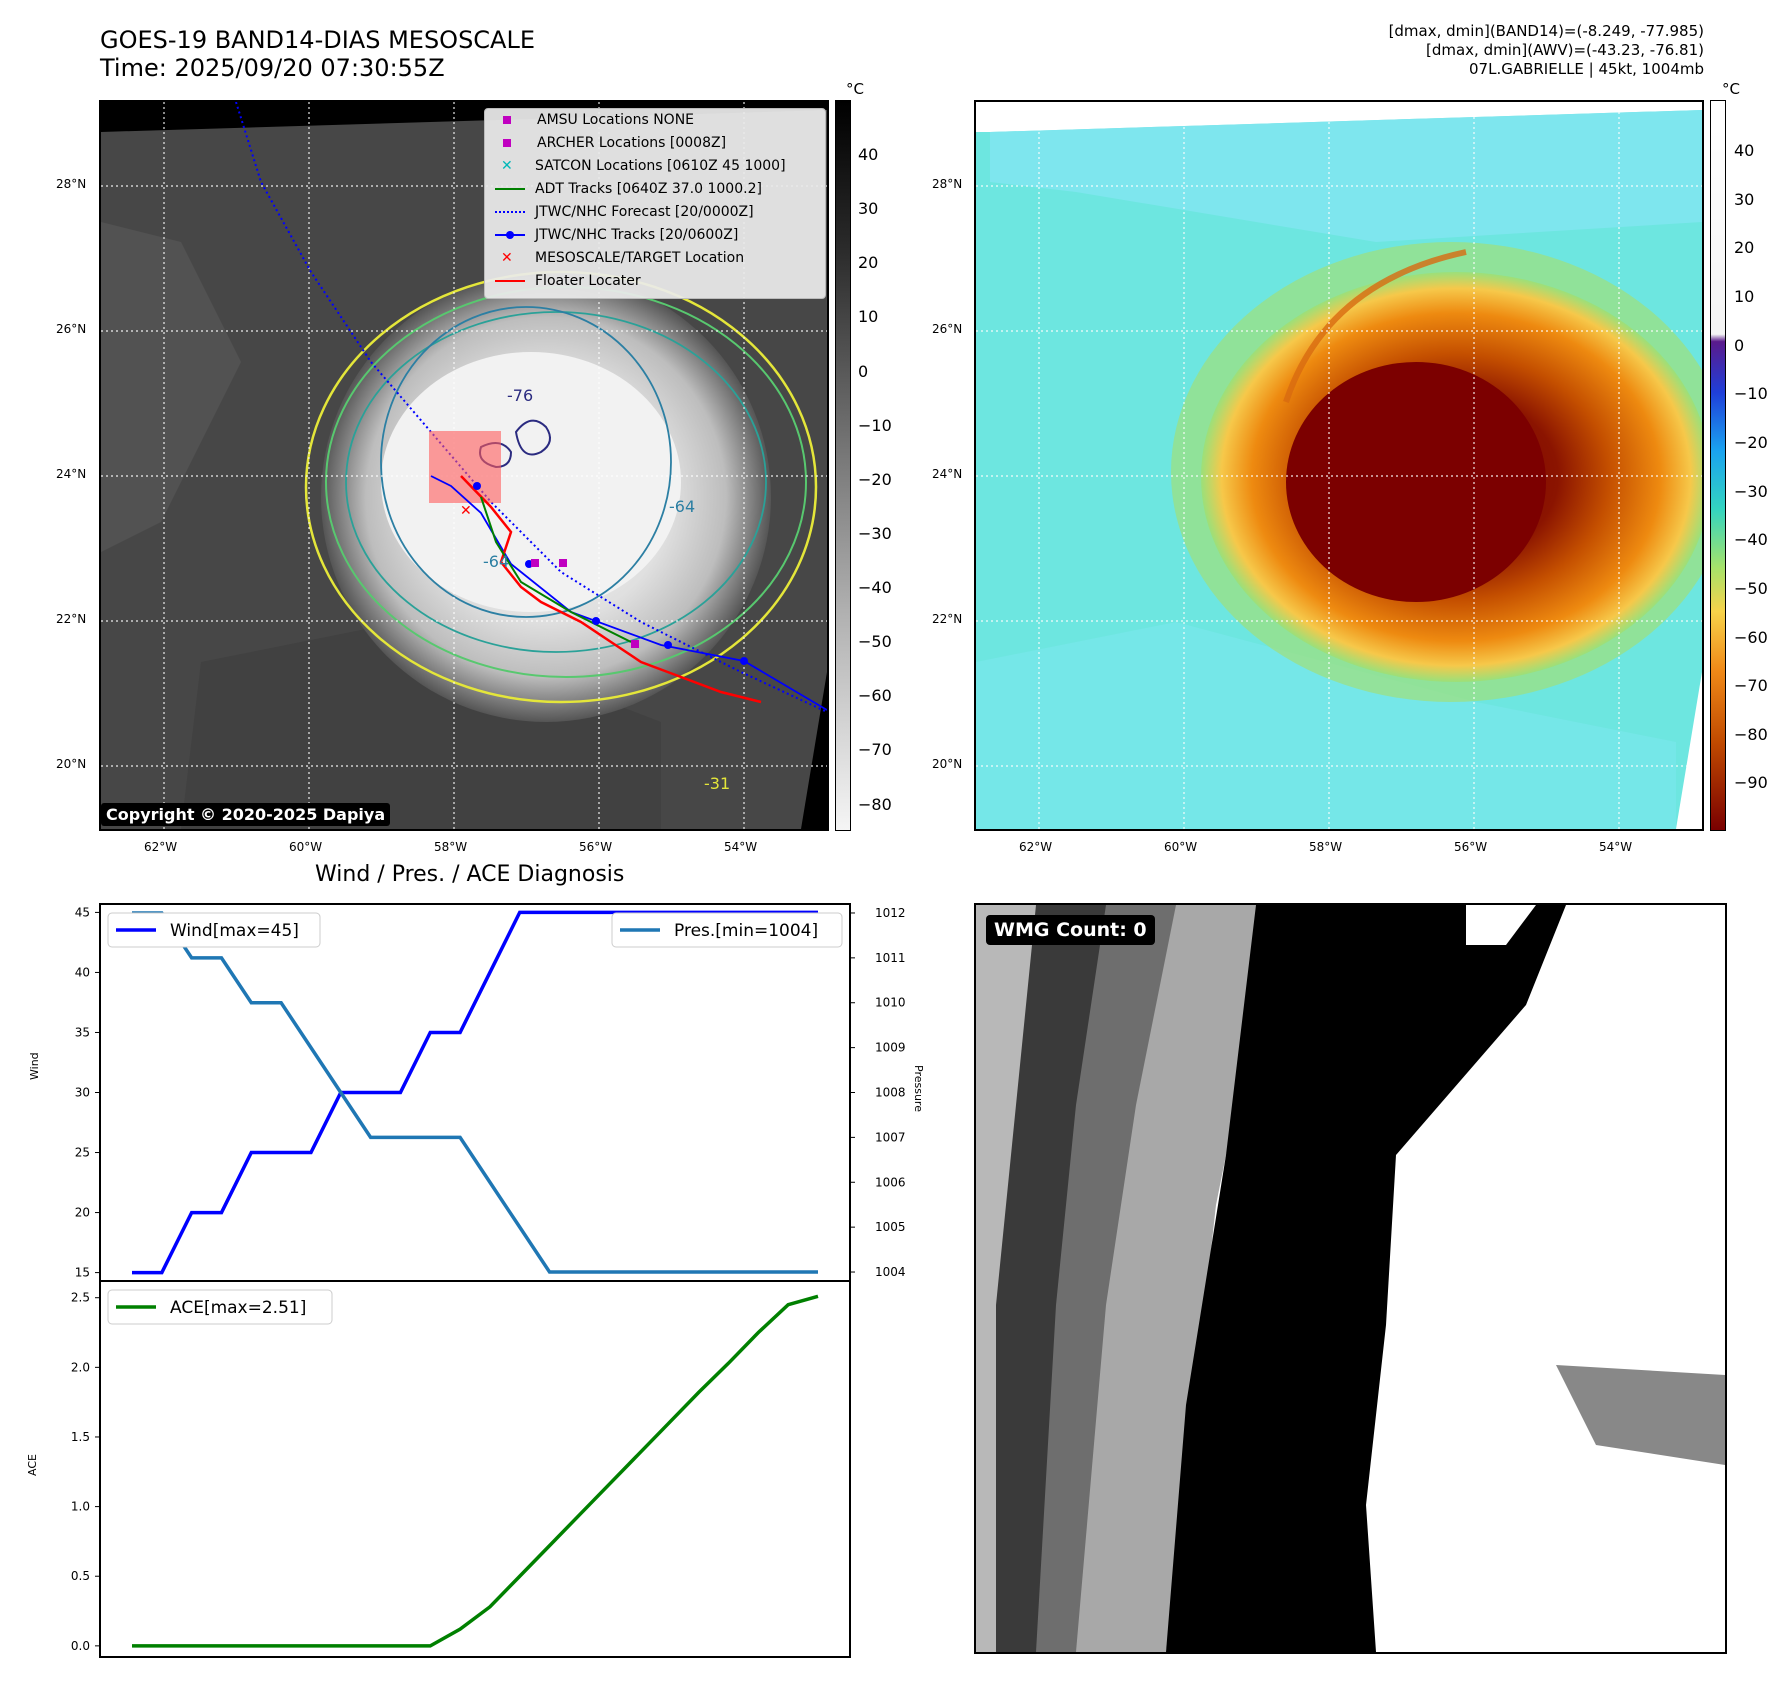 This screenshot has width=1792, height=1690. Describe the element at coordinates (71, 619) in the screenshot. I see `lat-label: 22°N` at that location.